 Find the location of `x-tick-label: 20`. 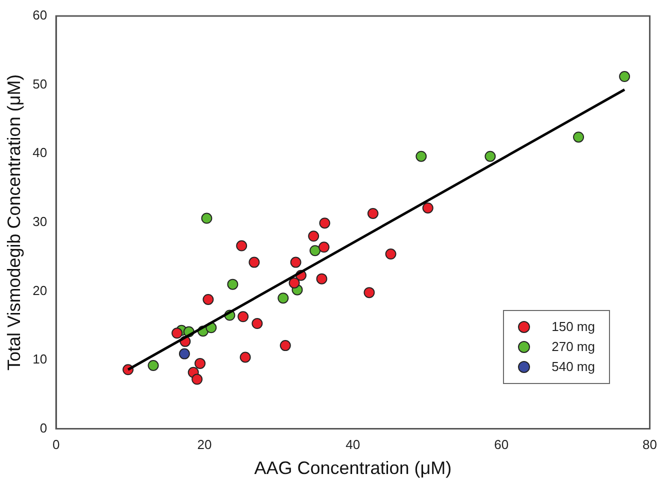

x-tick-label: 20 is located at coordinates (204, 444).